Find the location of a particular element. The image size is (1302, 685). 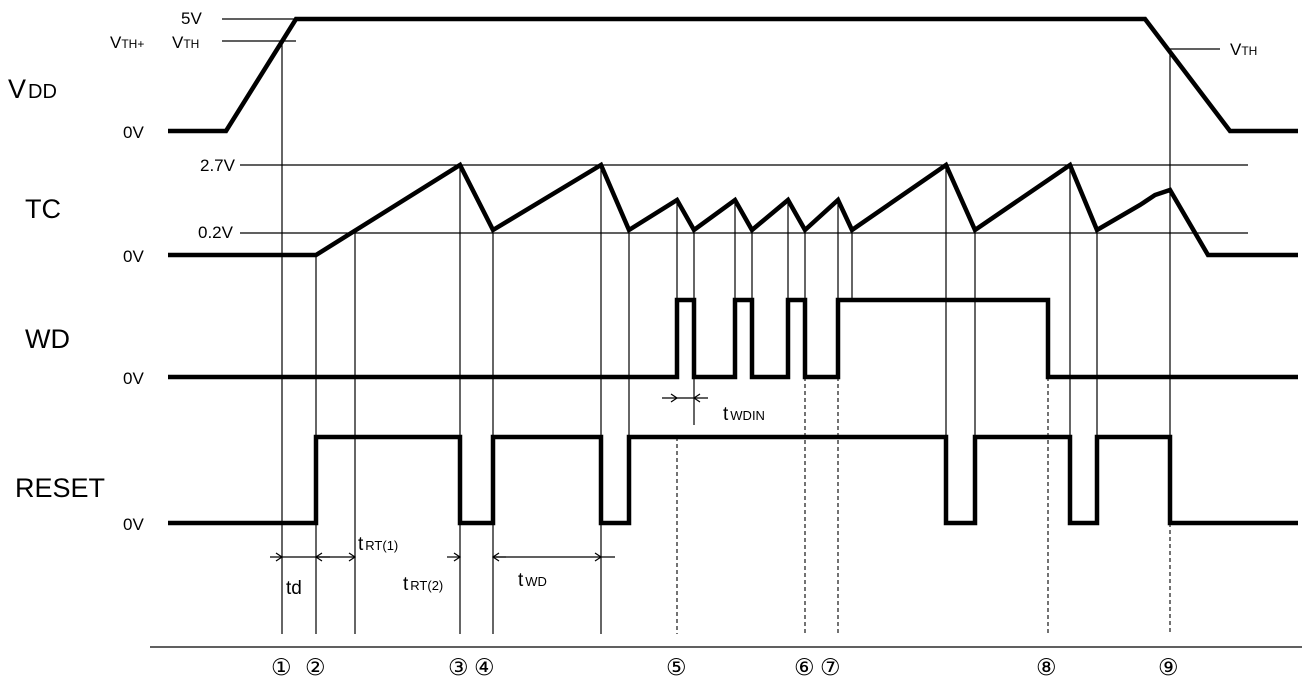

event-marker-4: ④ is located at coordinates (484, 668).